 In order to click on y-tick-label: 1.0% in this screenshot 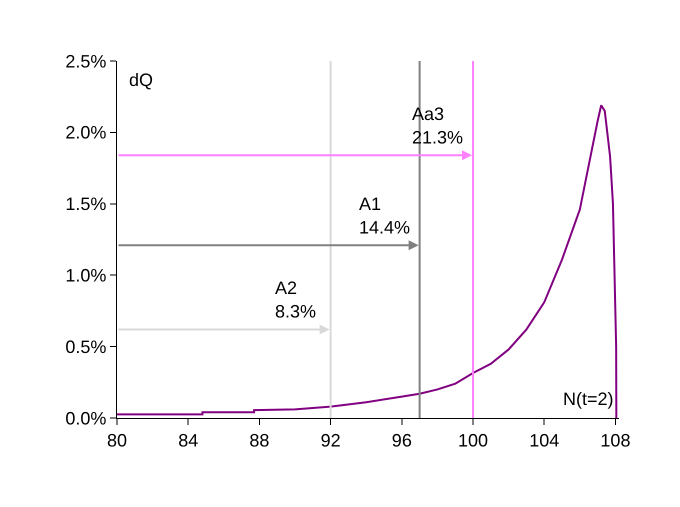, I will do `click(85, 276)`.